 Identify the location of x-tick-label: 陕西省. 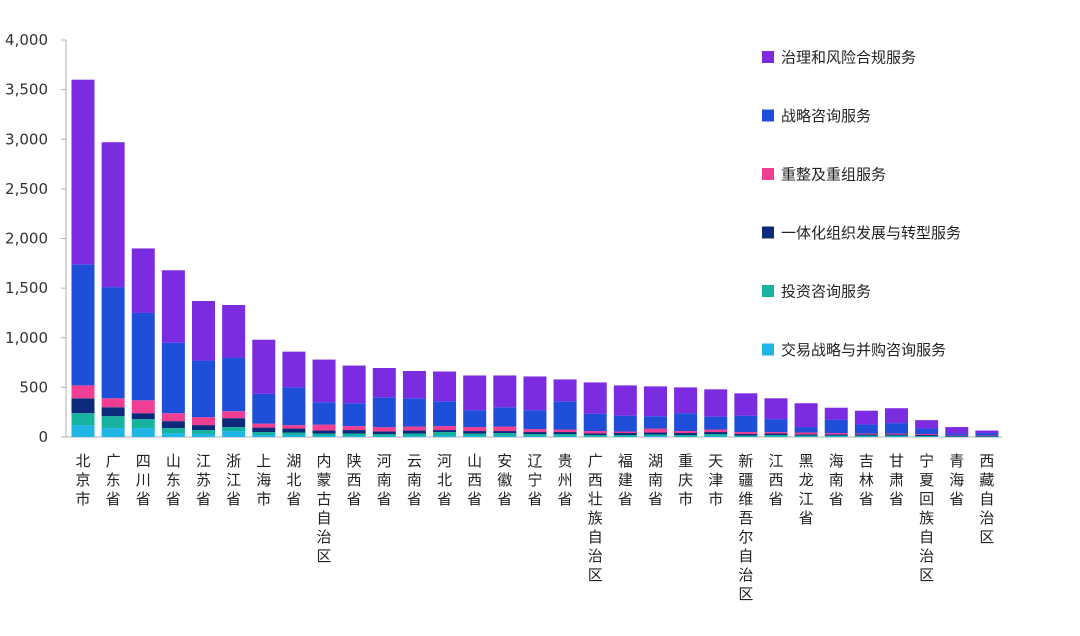
(354, 480).